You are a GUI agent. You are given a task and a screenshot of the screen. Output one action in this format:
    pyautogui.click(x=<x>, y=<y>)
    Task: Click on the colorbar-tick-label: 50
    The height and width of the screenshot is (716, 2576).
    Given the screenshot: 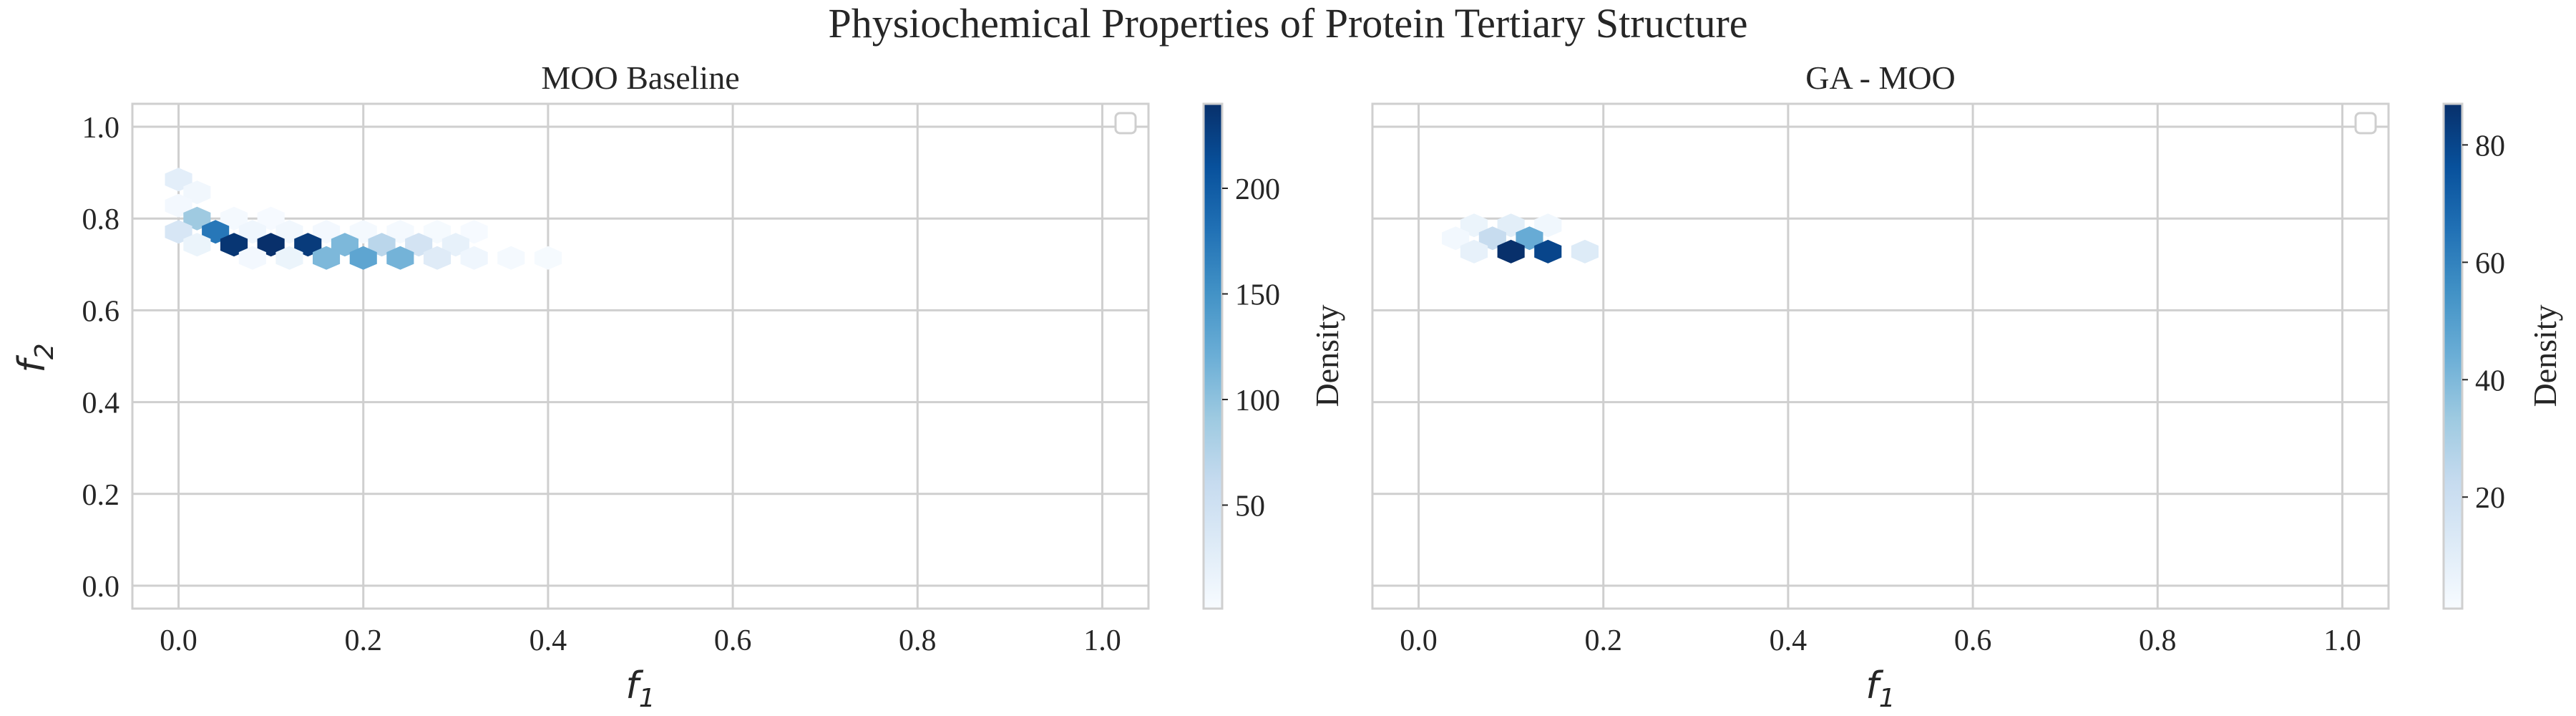 What is the action you would take?
    pyautogui.click(x=1250, y=506)
    